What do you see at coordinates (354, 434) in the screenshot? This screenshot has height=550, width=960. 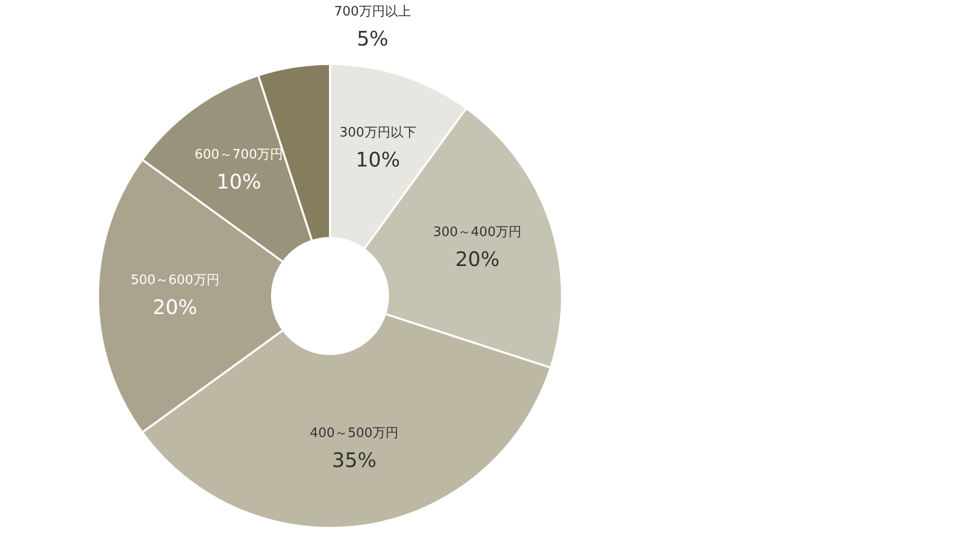 I see `slice-label: 400～500万円` at bounding box center [354, 434].